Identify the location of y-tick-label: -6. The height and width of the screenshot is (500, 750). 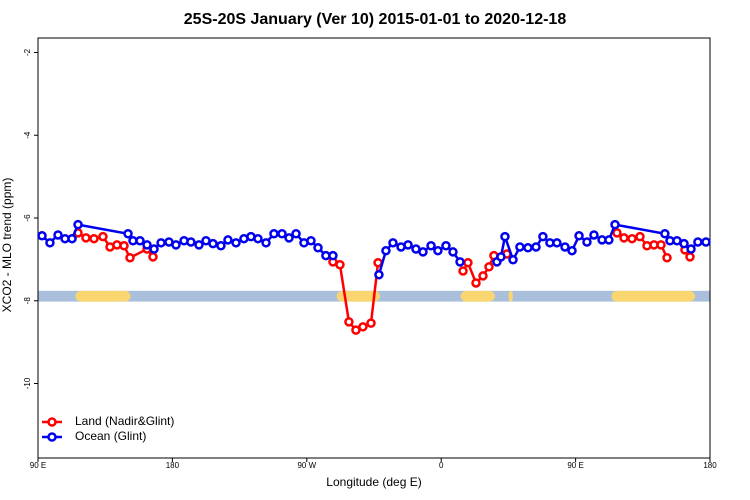
(27, 218).